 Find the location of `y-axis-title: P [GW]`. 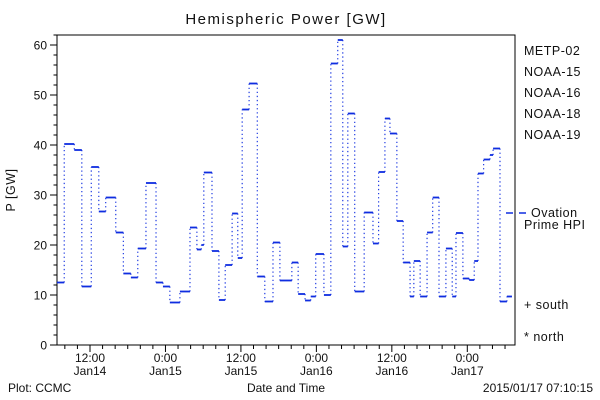

y-axis-title: P [GW] is located at coordinates (11, 189).